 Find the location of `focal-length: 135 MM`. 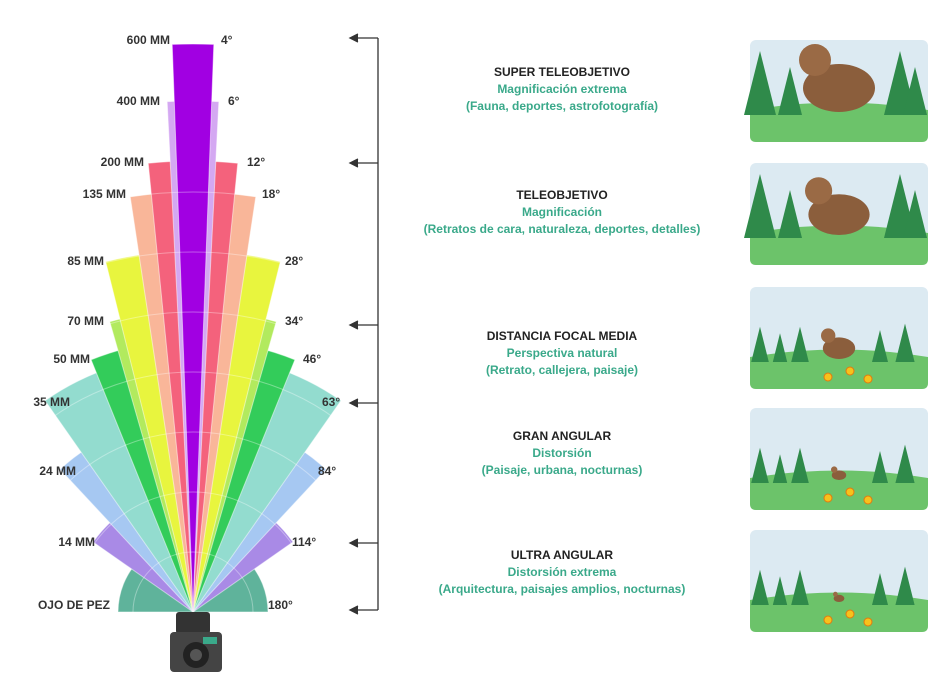

focal-length: 135 MM is located at coordinates (104, 194).